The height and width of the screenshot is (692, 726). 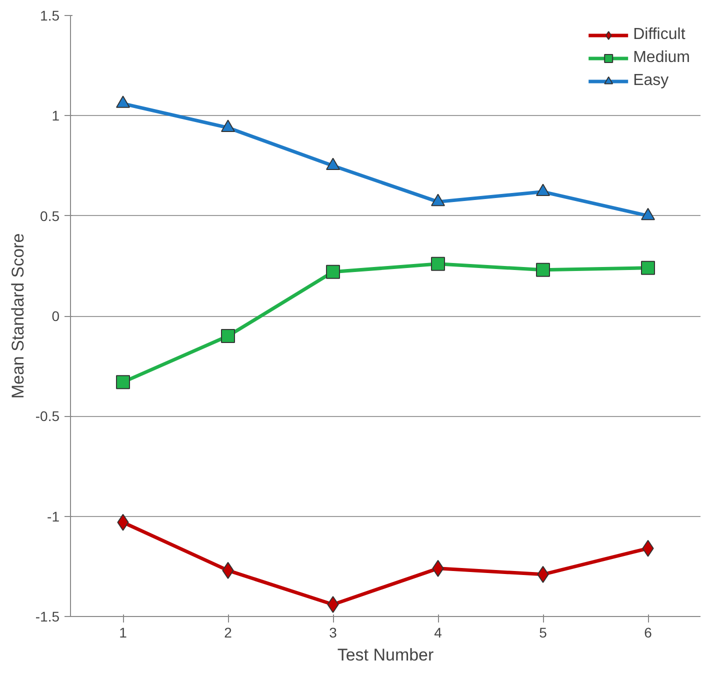 What do you see at coordinates (18, 316) in the screenshot?
I see `y-axis-title: Mean Standard Score` at bounding box center [18, 316].